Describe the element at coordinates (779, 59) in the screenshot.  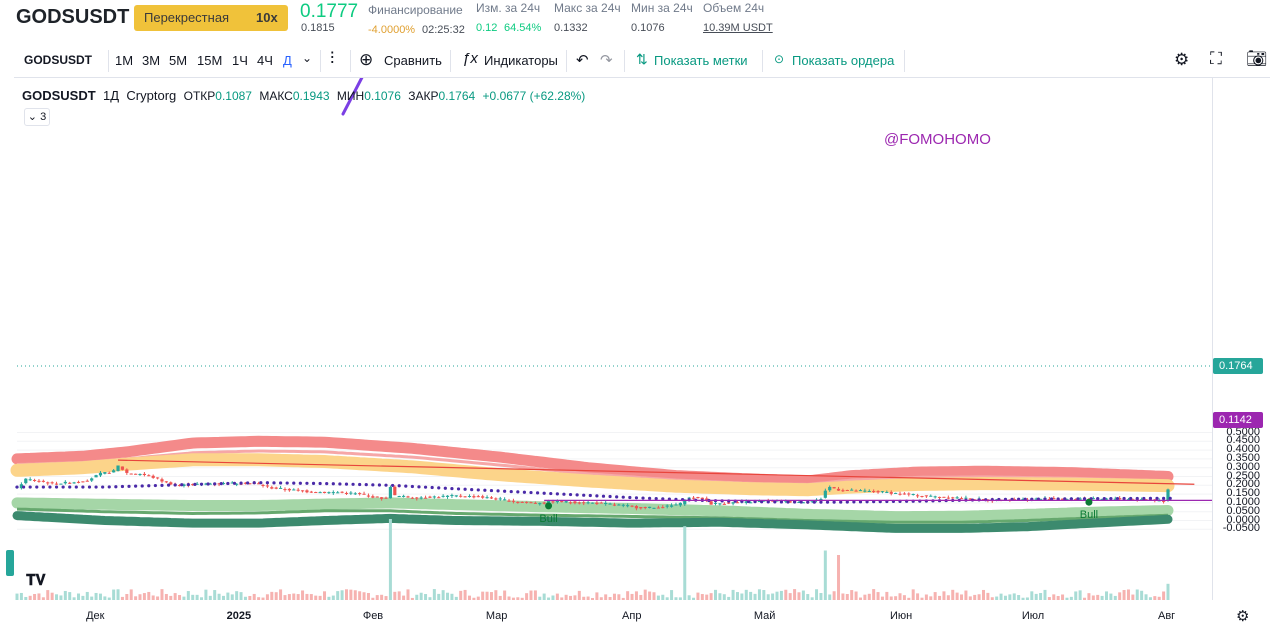
I see `orders-icon: ⊙` at that location.